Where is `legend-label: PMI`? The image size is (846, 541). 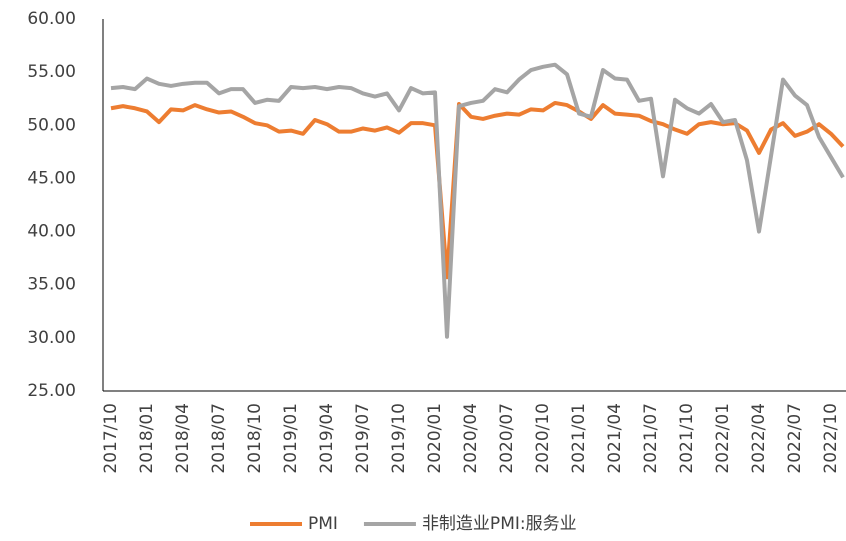
legend-label: PMI is located at coordinates (323, 524).